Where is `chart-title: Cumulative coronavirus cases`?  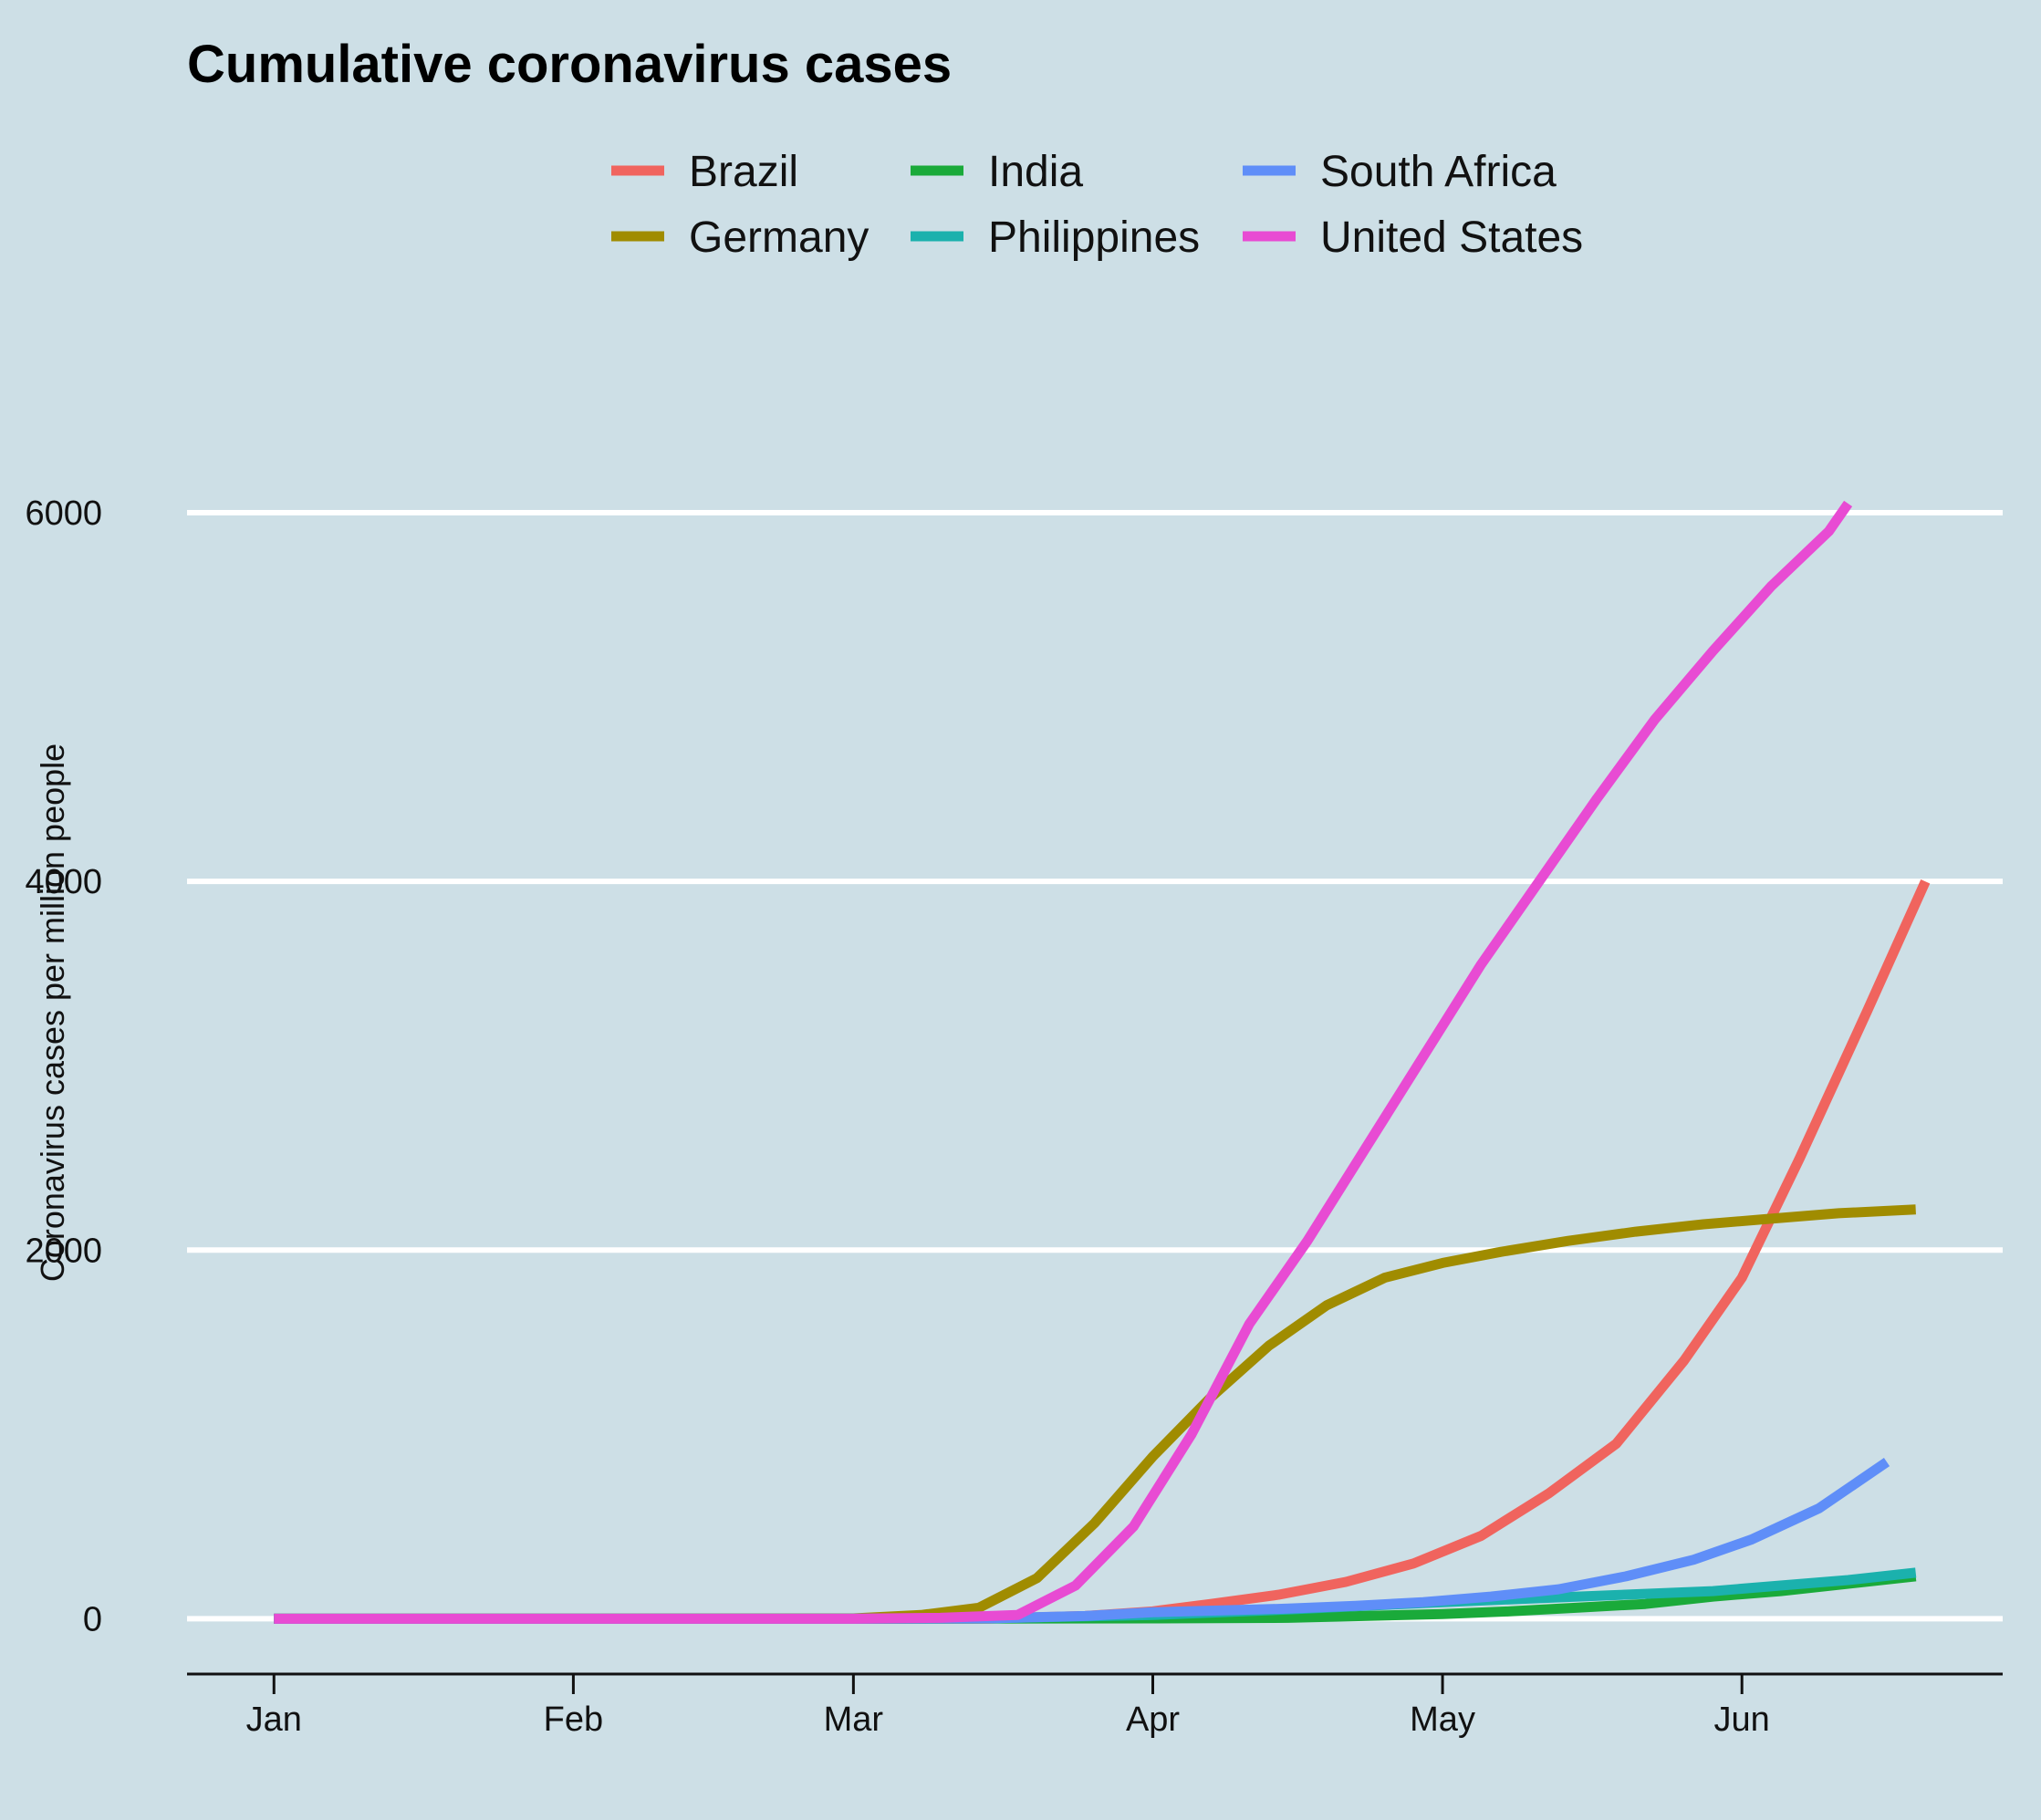
chart-title: Cumulative coronavirus cases is located at coordinates (569, 64).